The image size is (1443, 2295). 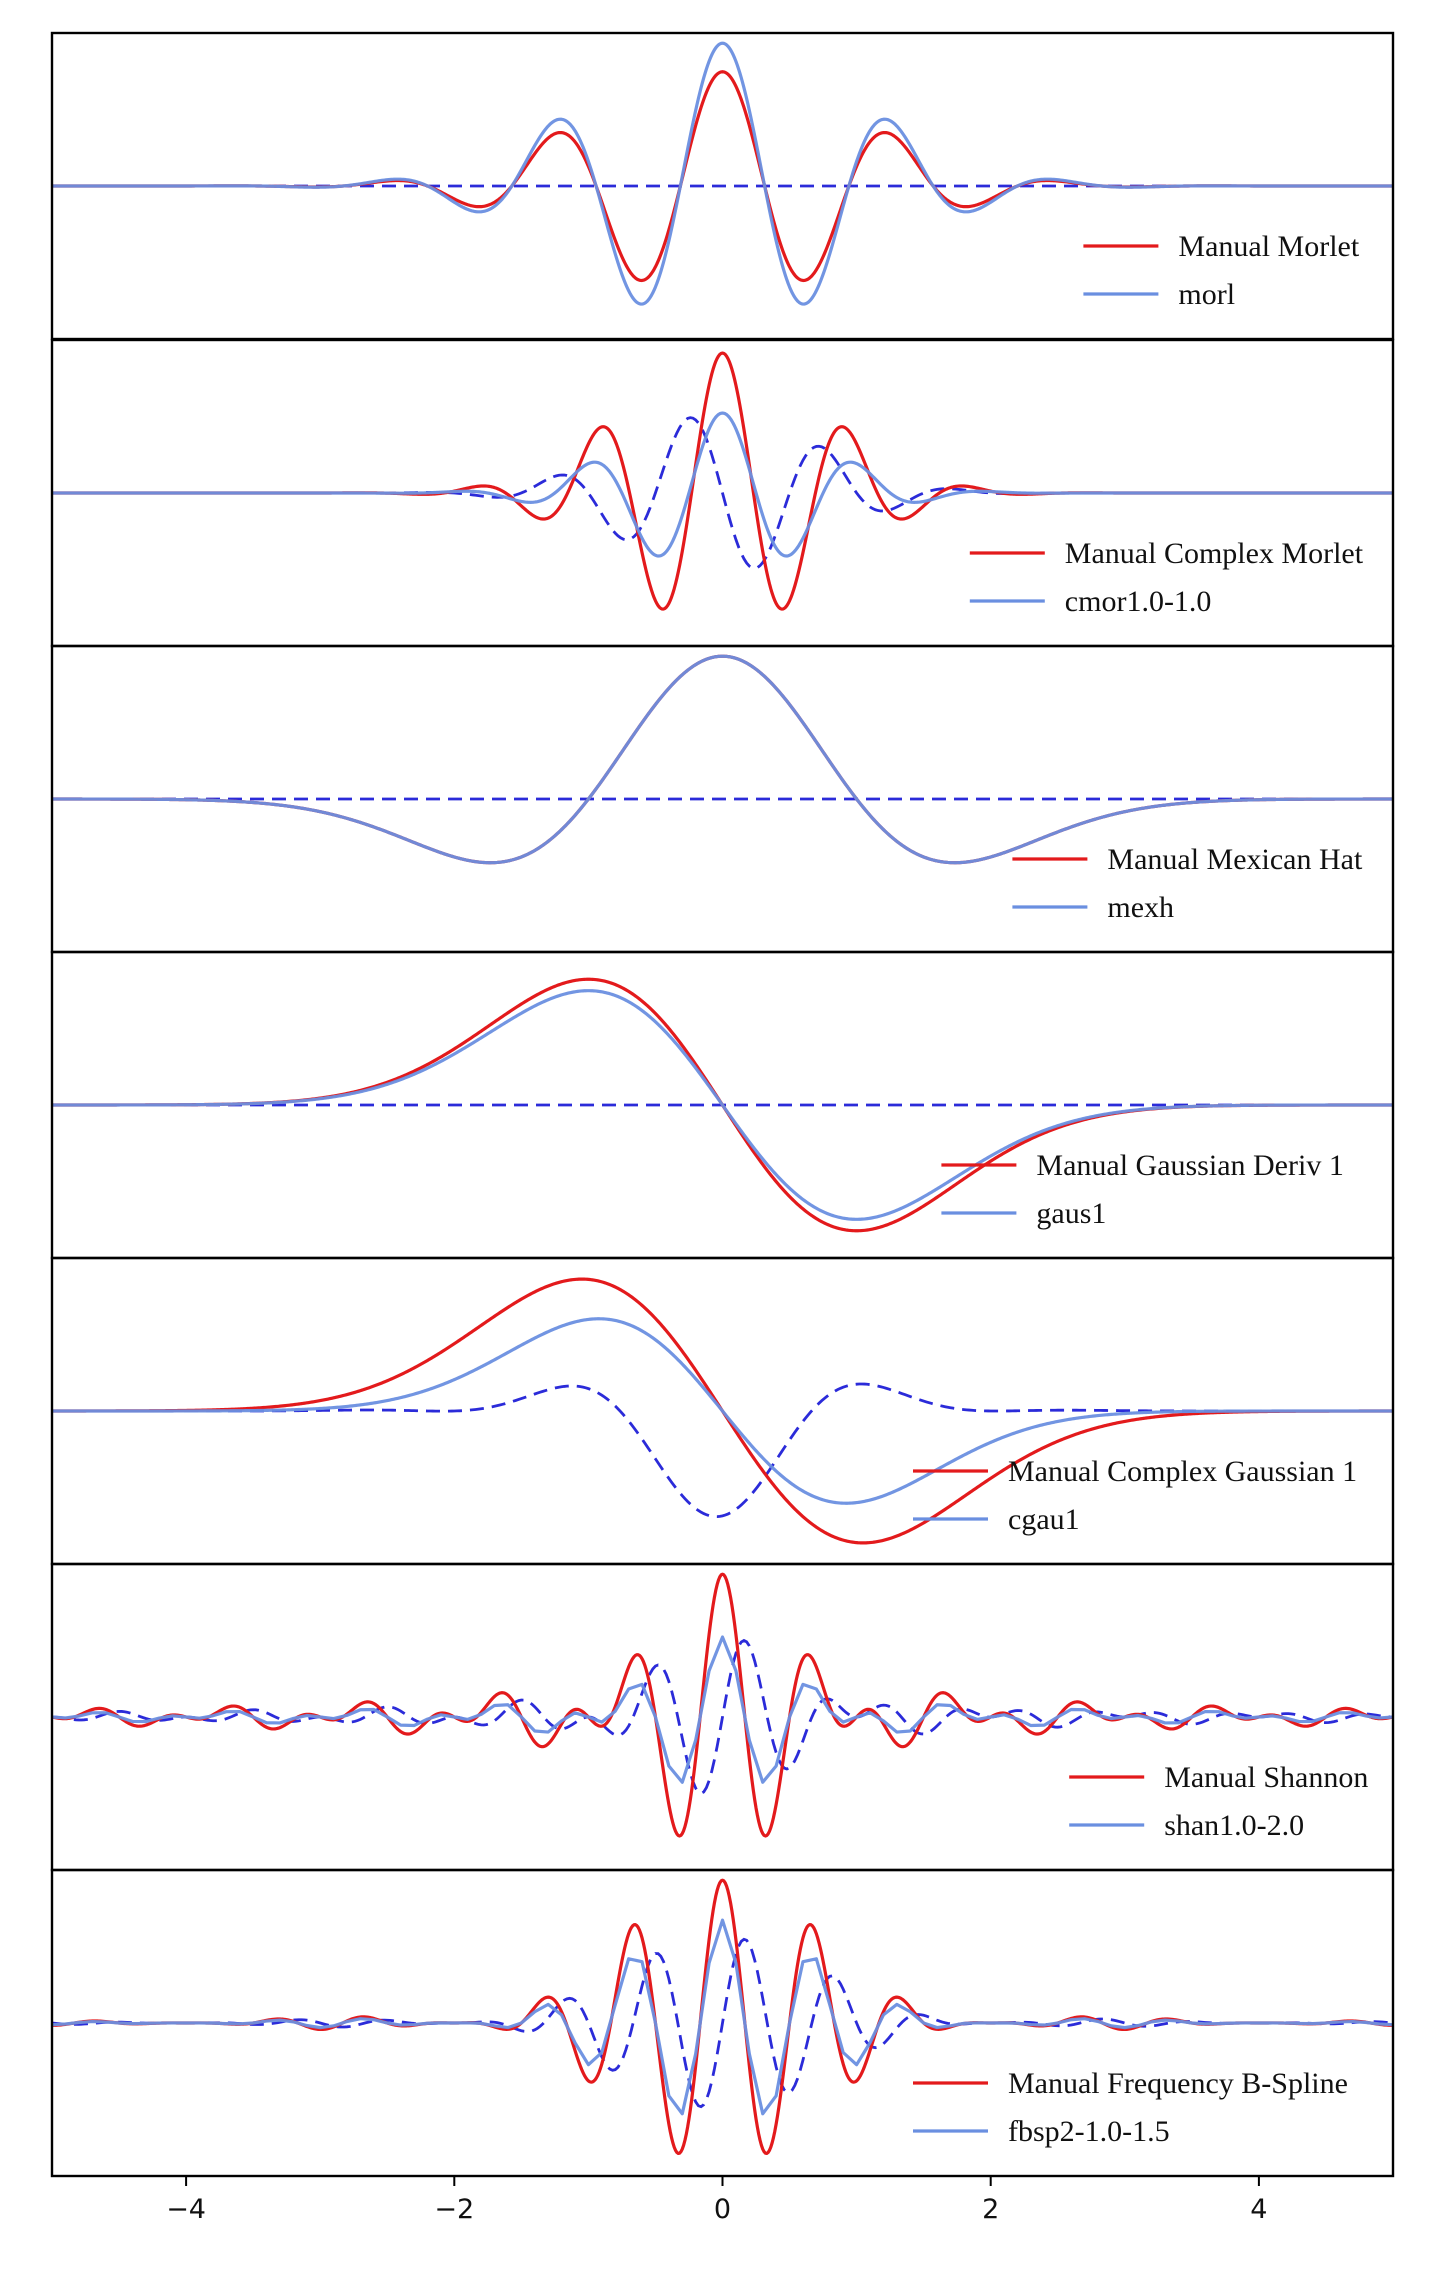 What do you see at coordinates (1089, 2131) in the screenshot?
I see `legend-label: fbsp2-1.0-1.5` at bounding box center [1089, 2131].